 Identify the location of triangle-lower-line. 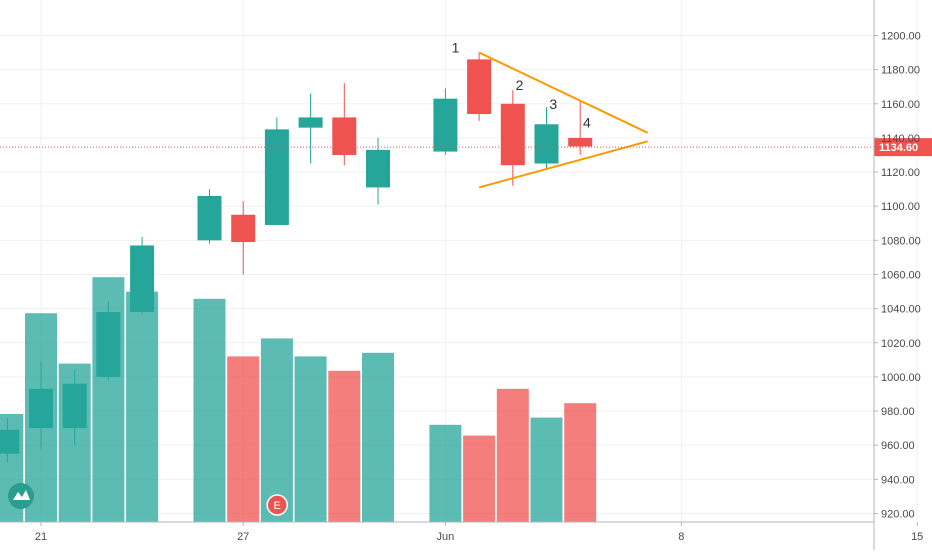
(563, 164).